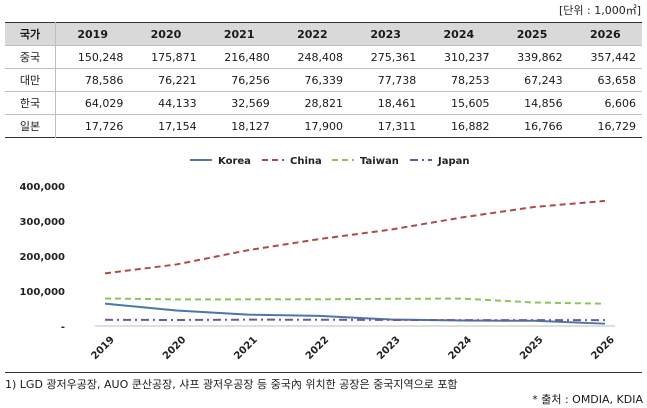  Describe the element at coordinates (42, 292) in the screenshot. I see `y-tick-label: 100,000` at that location.